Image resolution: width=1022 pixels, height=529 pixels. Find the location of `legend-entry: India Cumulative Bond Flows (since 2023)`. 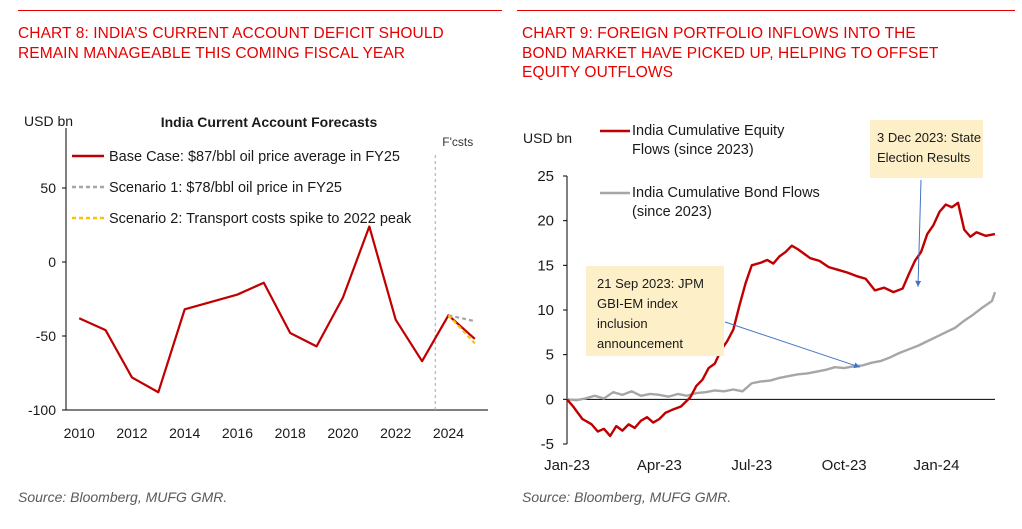

legend-entry: India Cumulative Bond Flows (since 2023) is located at coordinates (726, 202).